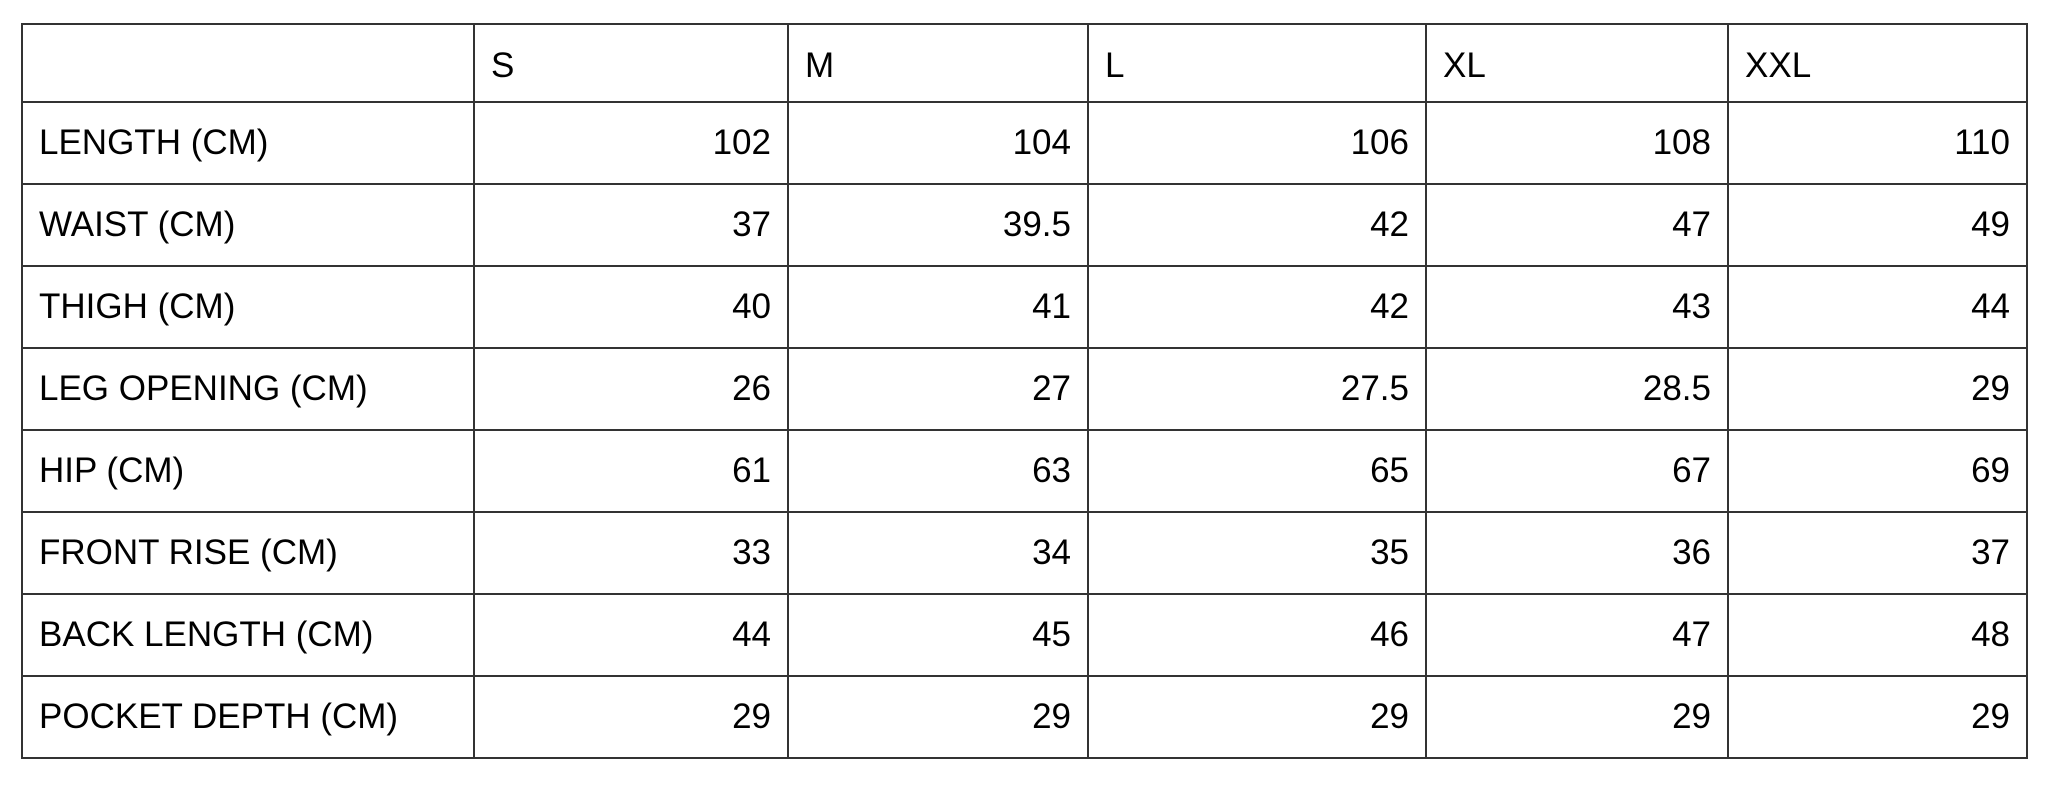  I want to click on measurement-value: 61, so click(631, 471).